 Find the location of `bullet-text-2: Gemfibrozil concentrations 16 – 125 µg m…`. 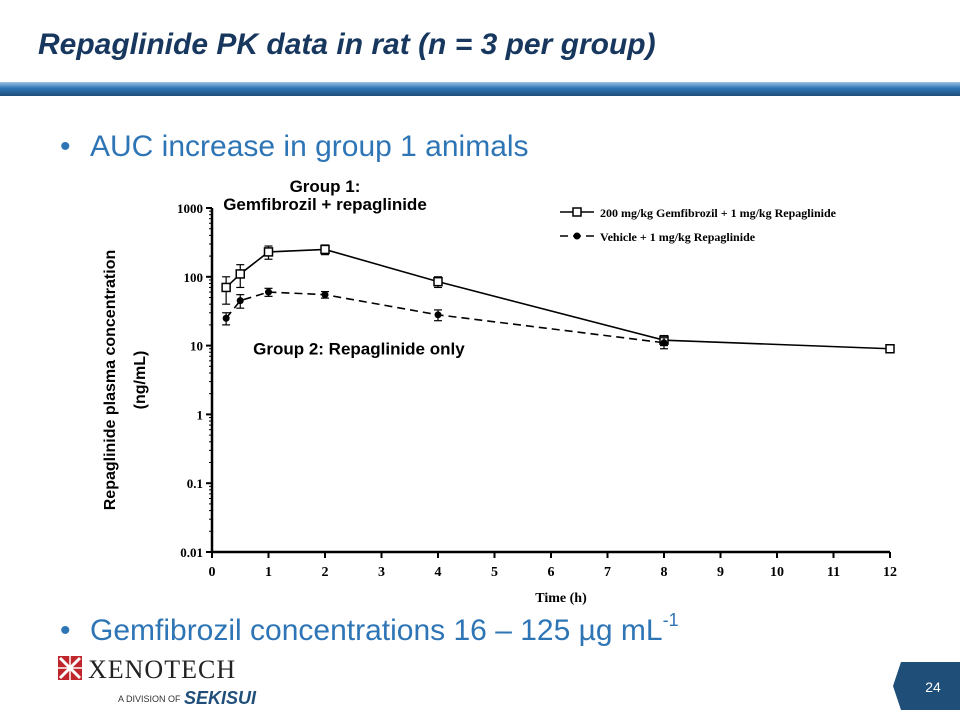

bullet-text-2: Gemfibrozil concentrations 16 – 125 µg m… is located at coordinates (376, 630).